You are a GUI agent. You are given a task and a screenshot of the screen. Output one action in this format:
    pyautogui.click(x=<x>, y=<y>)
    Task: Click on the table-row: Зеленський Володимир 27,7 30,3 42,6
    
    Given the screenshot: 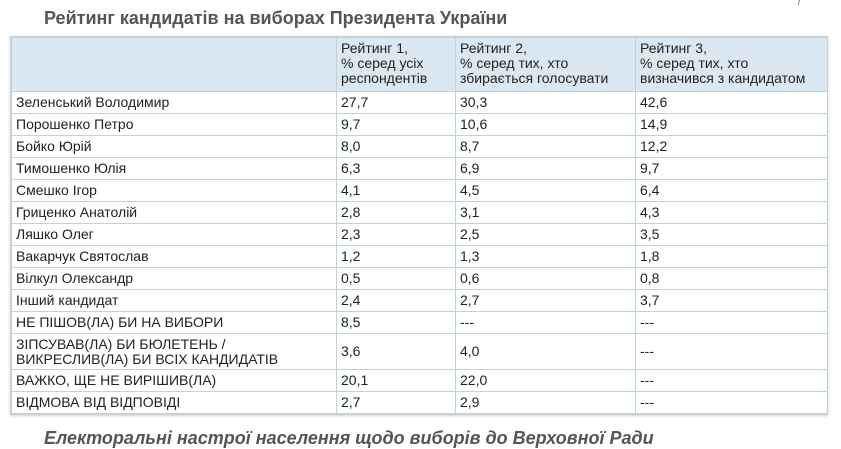 What is the action you would take?
    pyautogui.click(x=419, y=102)
    